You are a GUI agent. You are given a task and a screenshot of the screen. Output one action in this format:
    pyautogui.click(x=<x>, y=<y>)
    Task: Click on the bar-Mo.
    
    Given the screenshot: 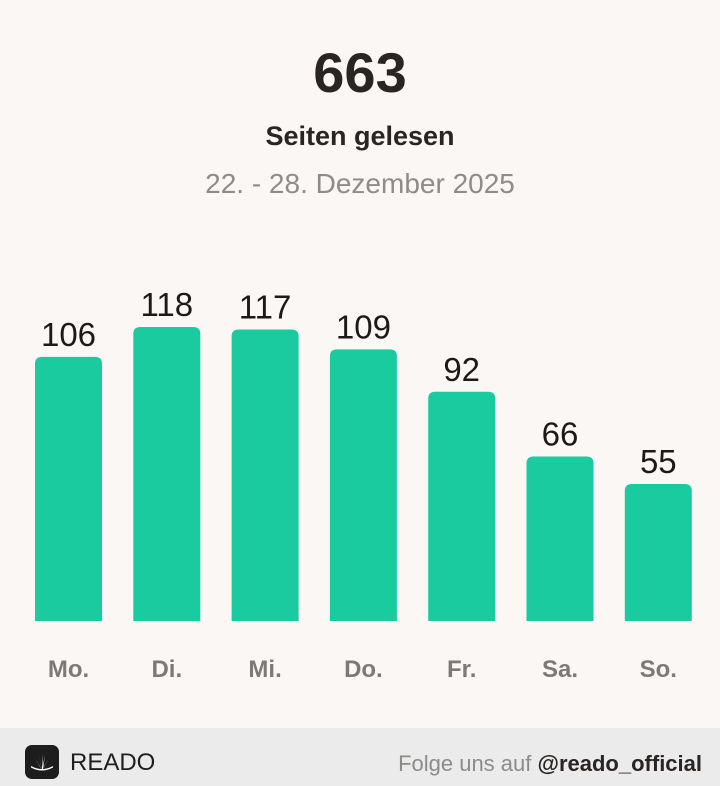 What is the action you would take?
    pyautogui.click(x=68, y=488)
    